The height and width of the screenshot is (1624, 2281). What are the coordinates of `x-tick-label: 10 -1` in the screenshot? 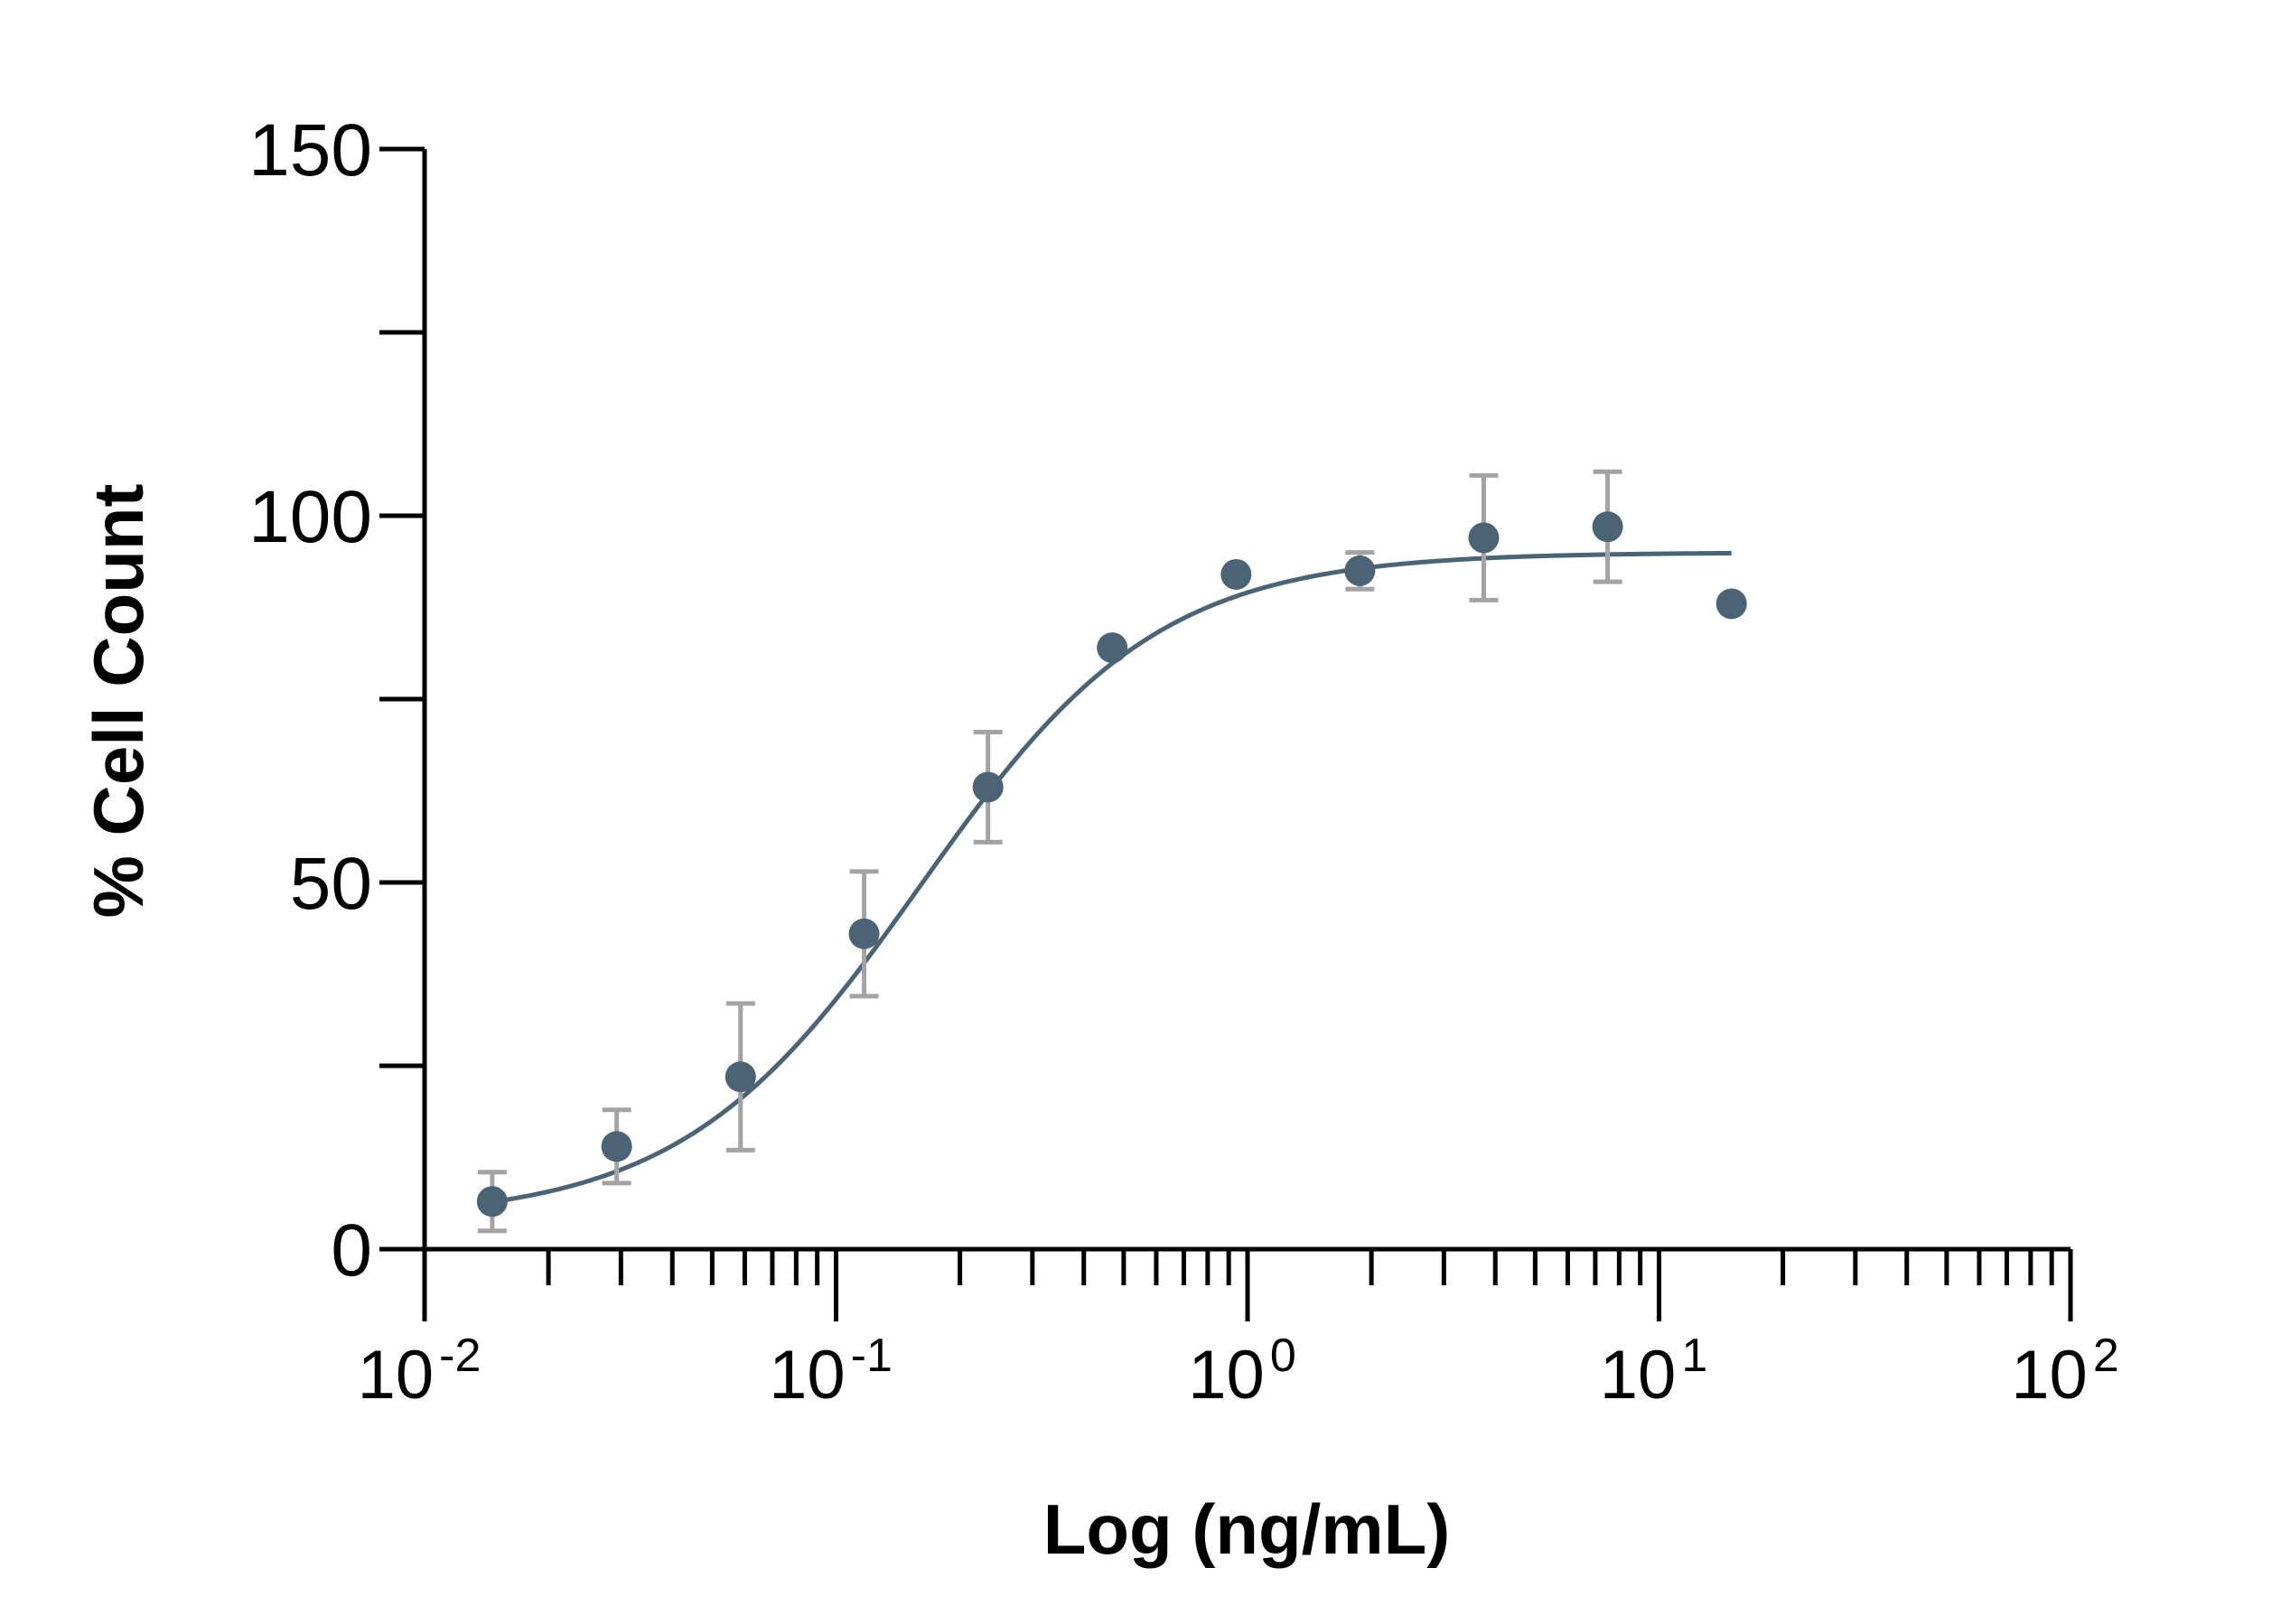 It's located at (831, 1372).